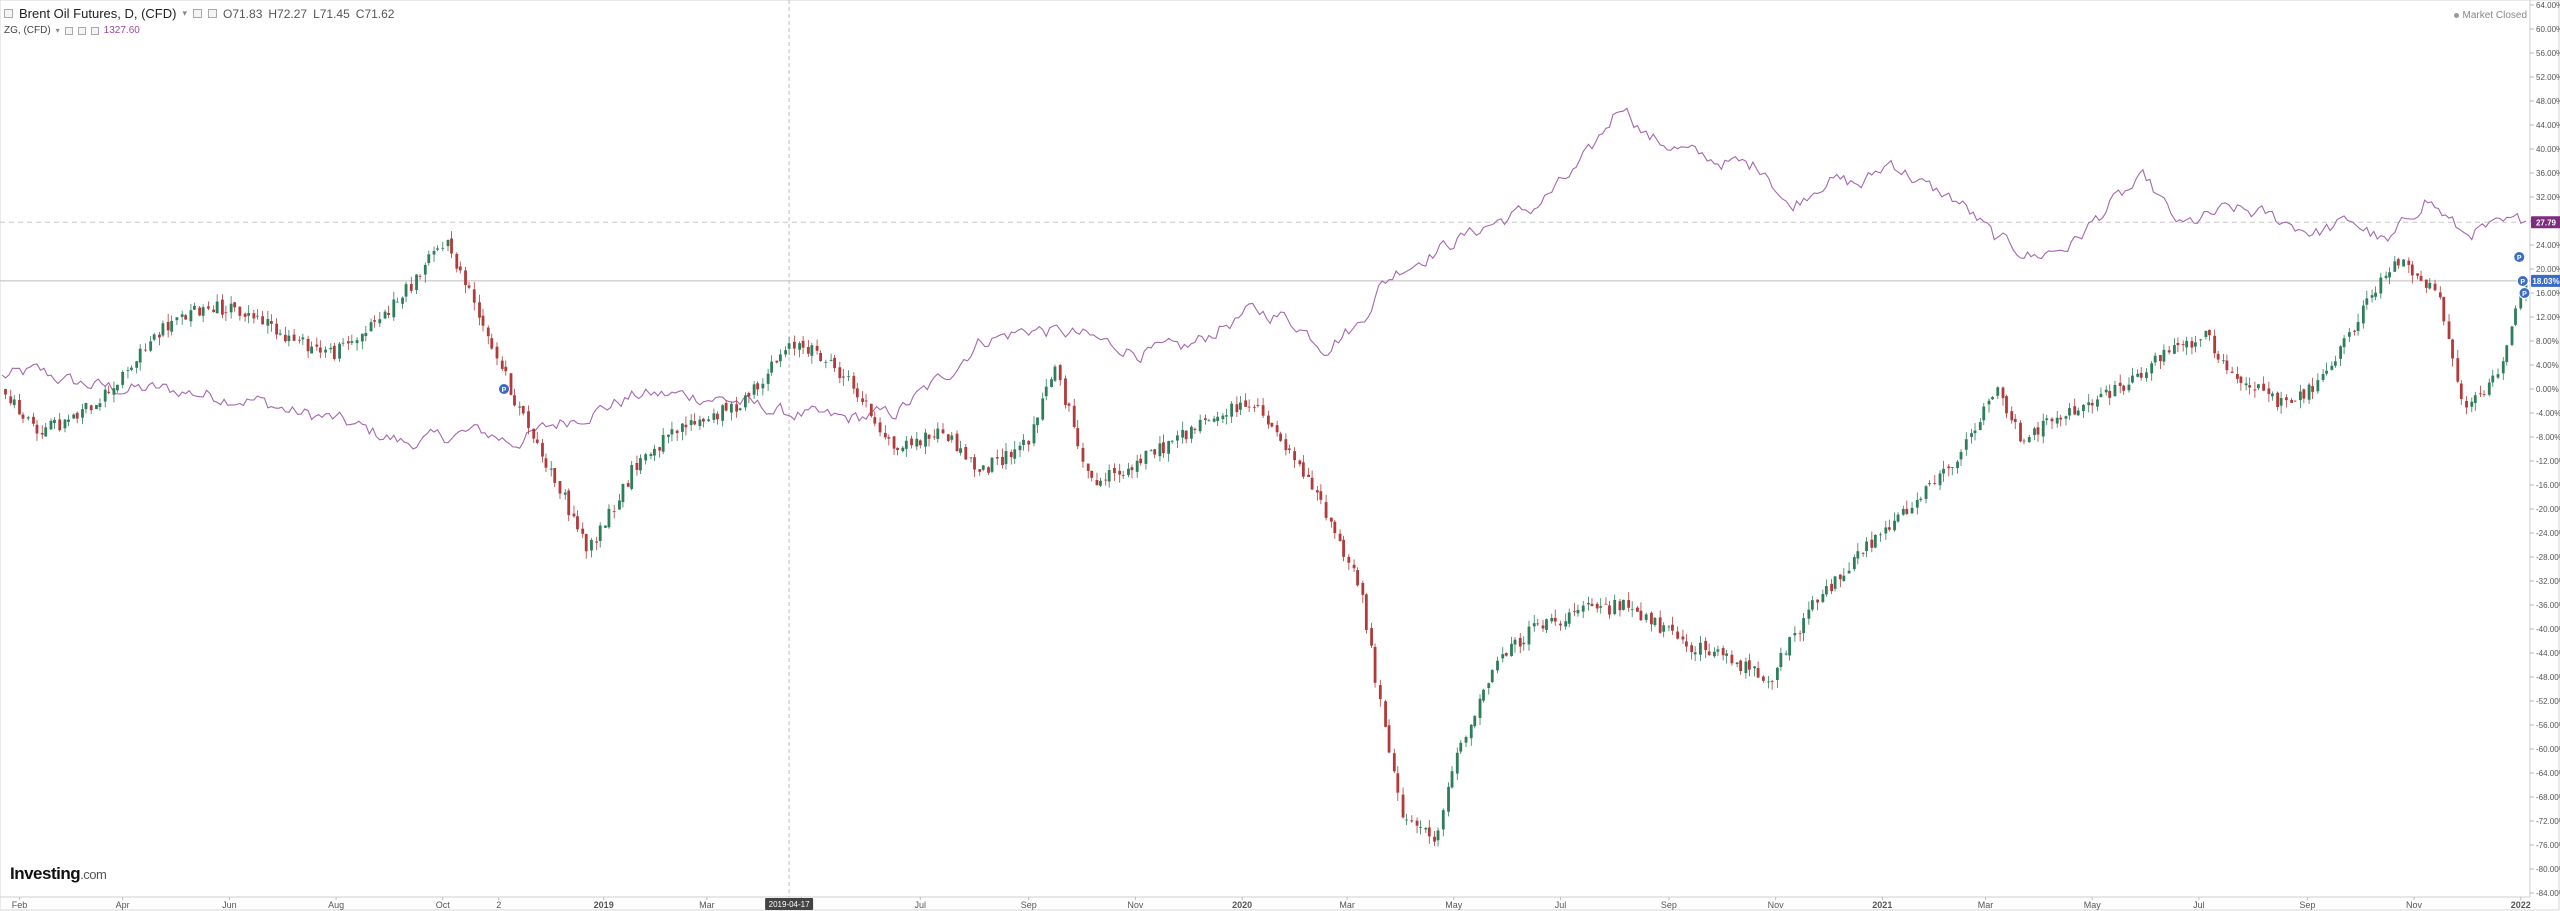 The image size is (2560, 911). I want to click on y-tick-label: 8.00%, so click(2547, 341).